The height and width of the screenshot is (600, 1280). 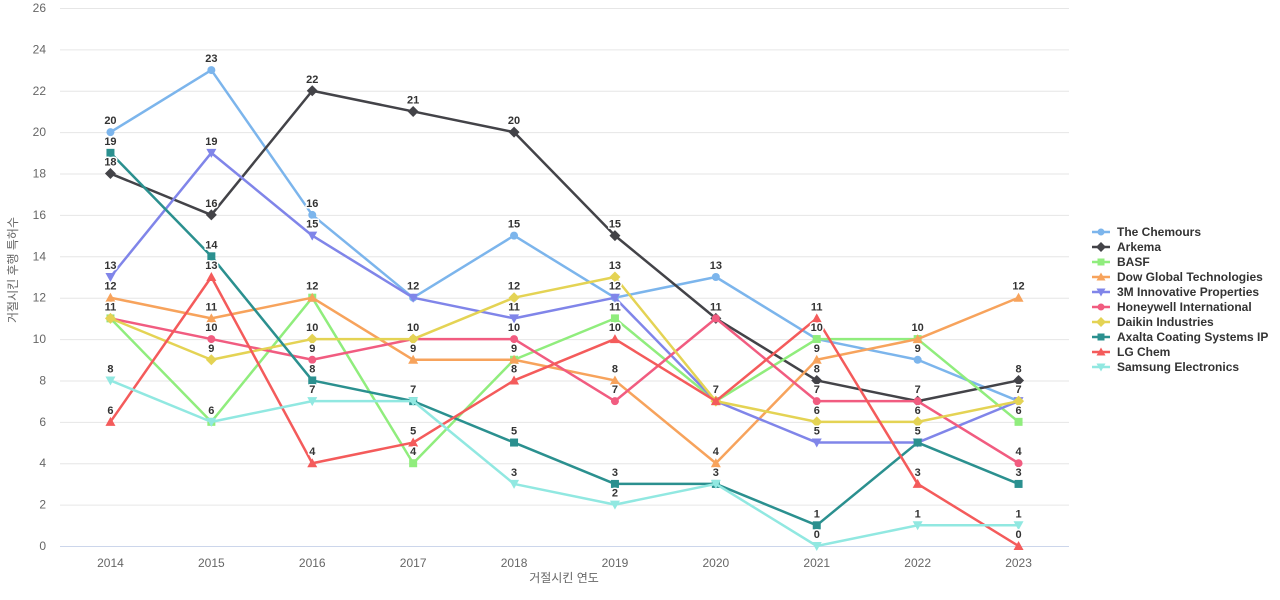 What do you see at coordinates (917, 359) in the screenshot?
I see `point-the-chemours-2022` at bounding box center [917, 359].